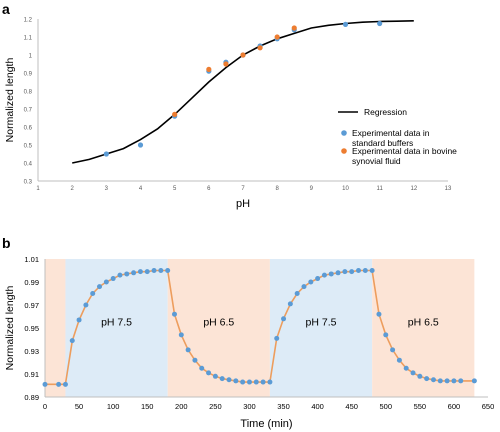 The width and height of the screenshot is (500, 432). I want to click on y-tick-label: 0.7, so click(28, 111).